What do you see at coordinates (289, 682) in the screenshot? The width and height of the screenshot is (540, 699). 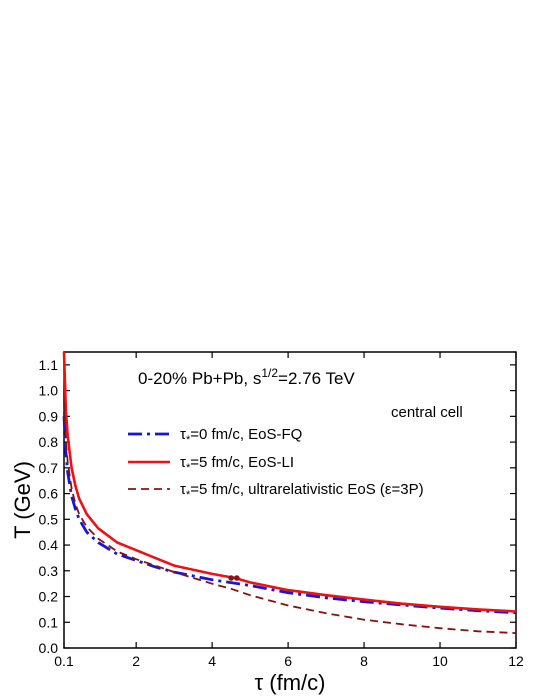 I see `x-axis-title: τ (fm/c)` at bounding box center [289, 682].